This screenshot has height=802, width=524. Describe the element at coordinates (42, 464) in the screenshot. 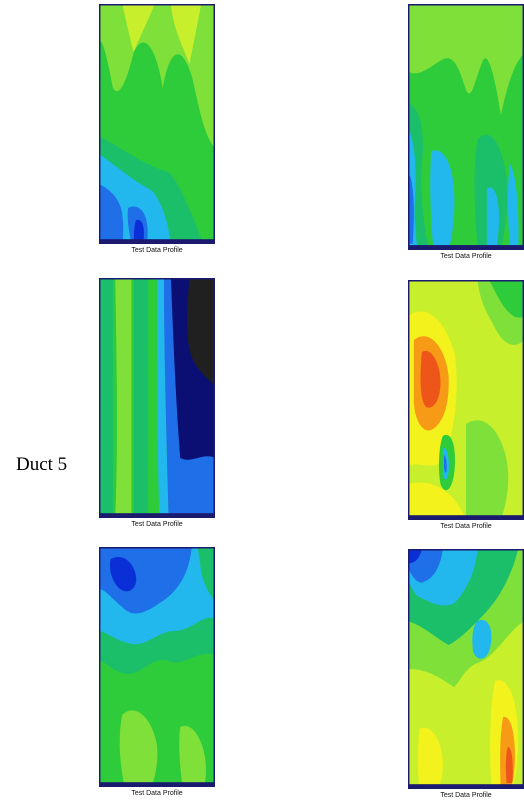

I see `row-label-duct-5: Duct 5` at that location.